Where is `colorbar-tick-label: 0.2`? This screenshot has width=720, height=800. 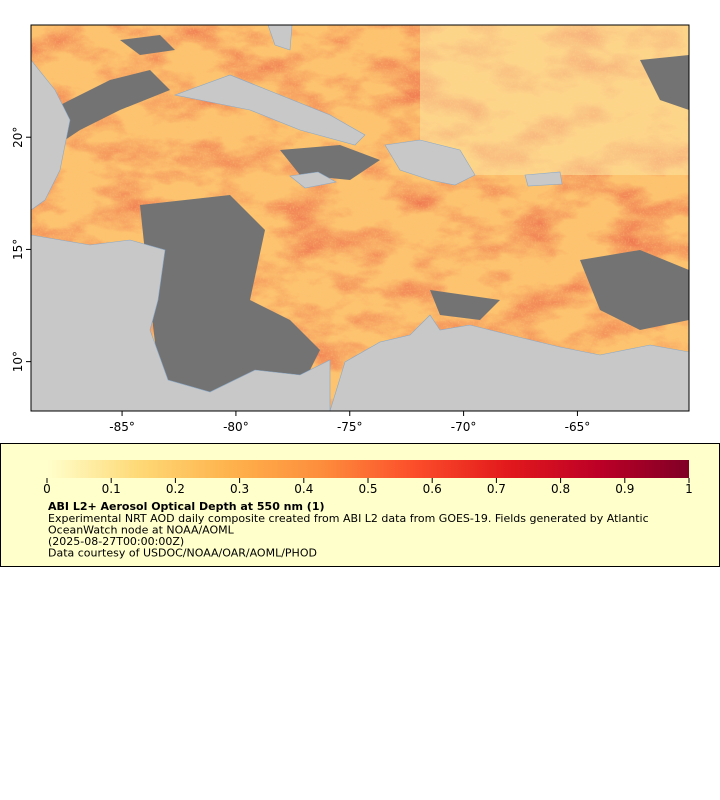
colorbar-tick-label: 0.2 is located at coordinates (175, 489).